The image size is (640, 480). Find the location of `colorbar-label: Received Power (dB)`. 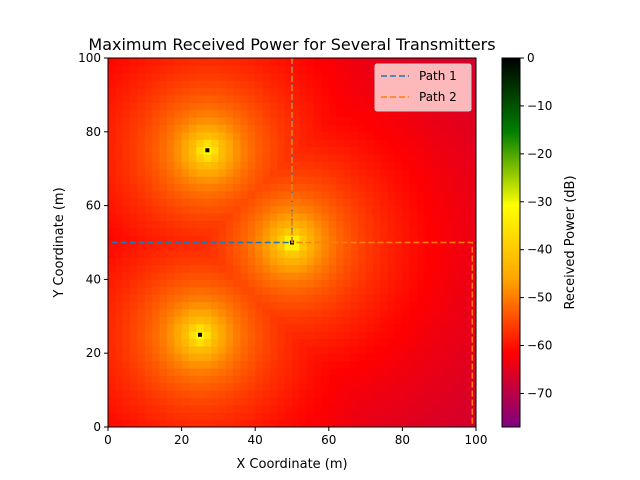

colorbar-label: Received Power (dB) is located at coordinates (570, 242).